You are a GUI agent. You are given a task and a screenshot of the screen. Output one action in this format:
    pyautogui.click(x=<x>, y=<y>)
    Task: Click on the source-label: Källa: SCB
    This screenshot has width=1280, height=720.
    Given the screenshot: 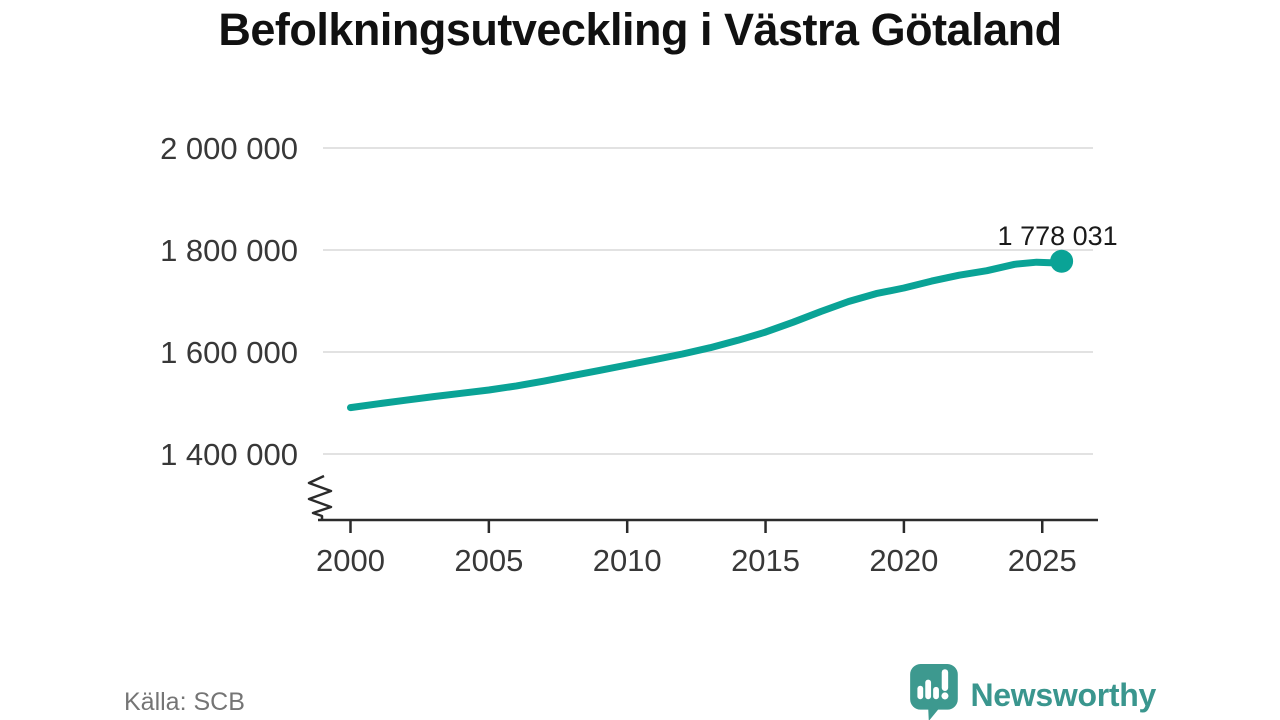 What is the action you would take?
    pyautogui.click(x=184, y=702)
    